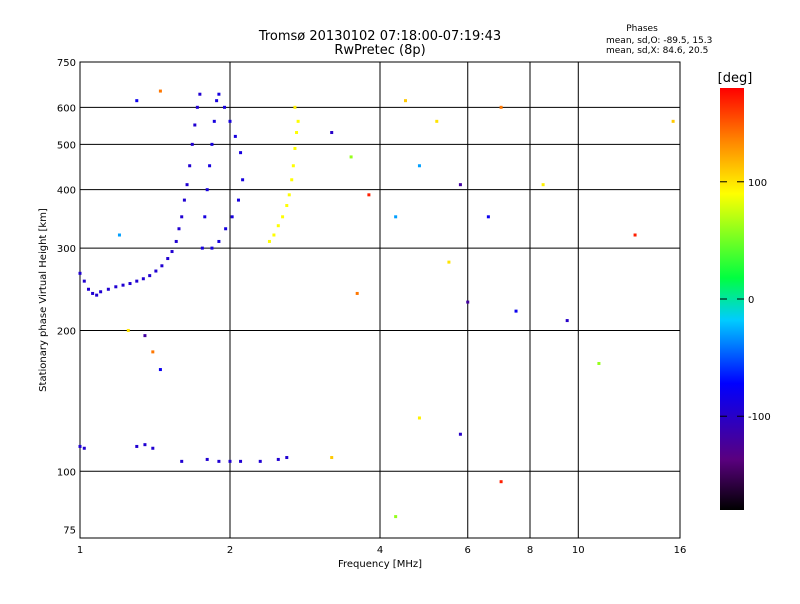  I want to click on y-tick-label: 500, so click(66, 145).